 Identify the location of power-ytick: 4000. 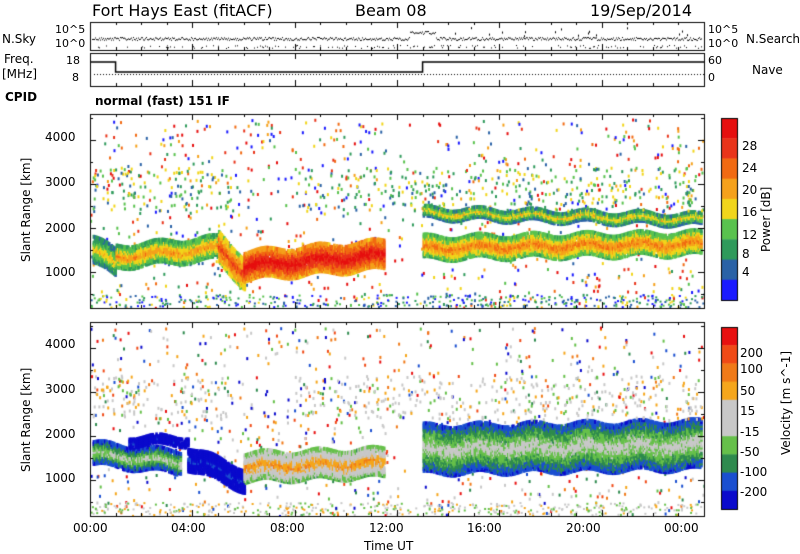
(60, 137).